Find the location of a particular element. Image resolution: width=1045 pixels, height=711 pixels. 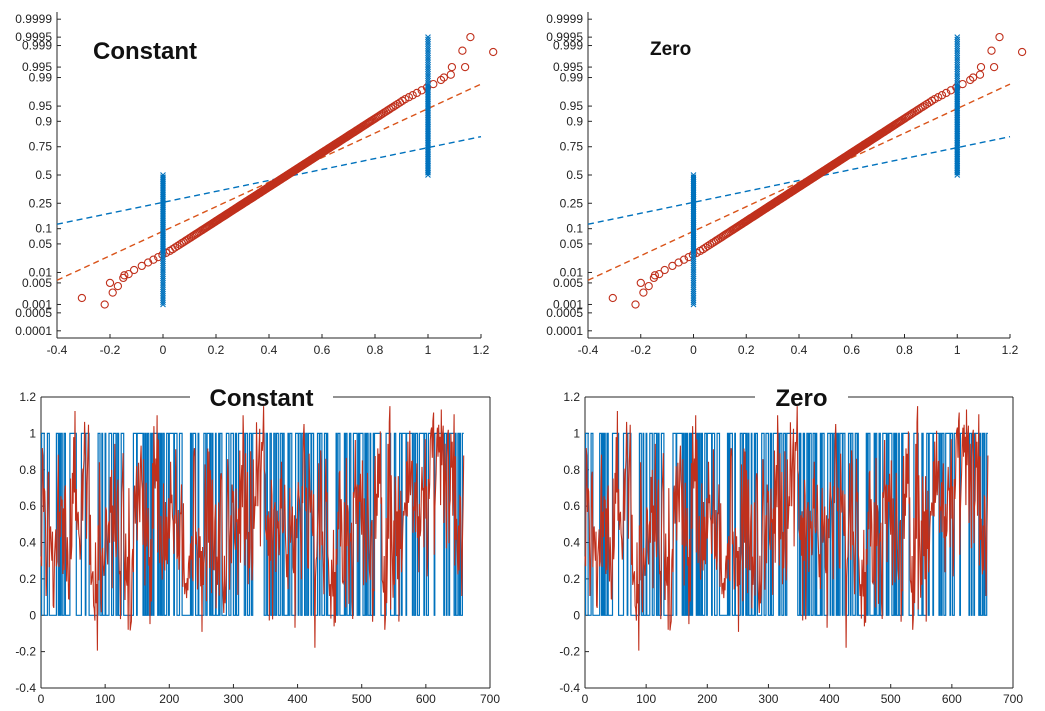

fit-line-blue is located at coordinates (269, 180).